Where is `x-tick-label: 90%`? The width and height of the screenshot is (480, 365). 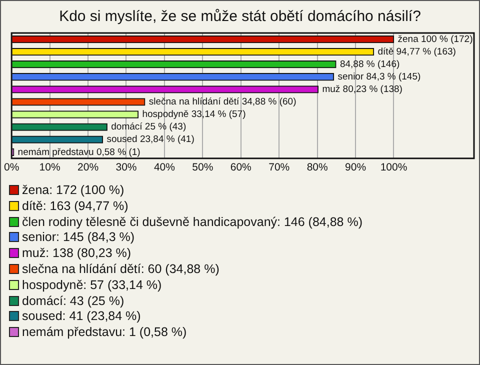
x-tick-label: 90% is located at coordinates (355, 168).